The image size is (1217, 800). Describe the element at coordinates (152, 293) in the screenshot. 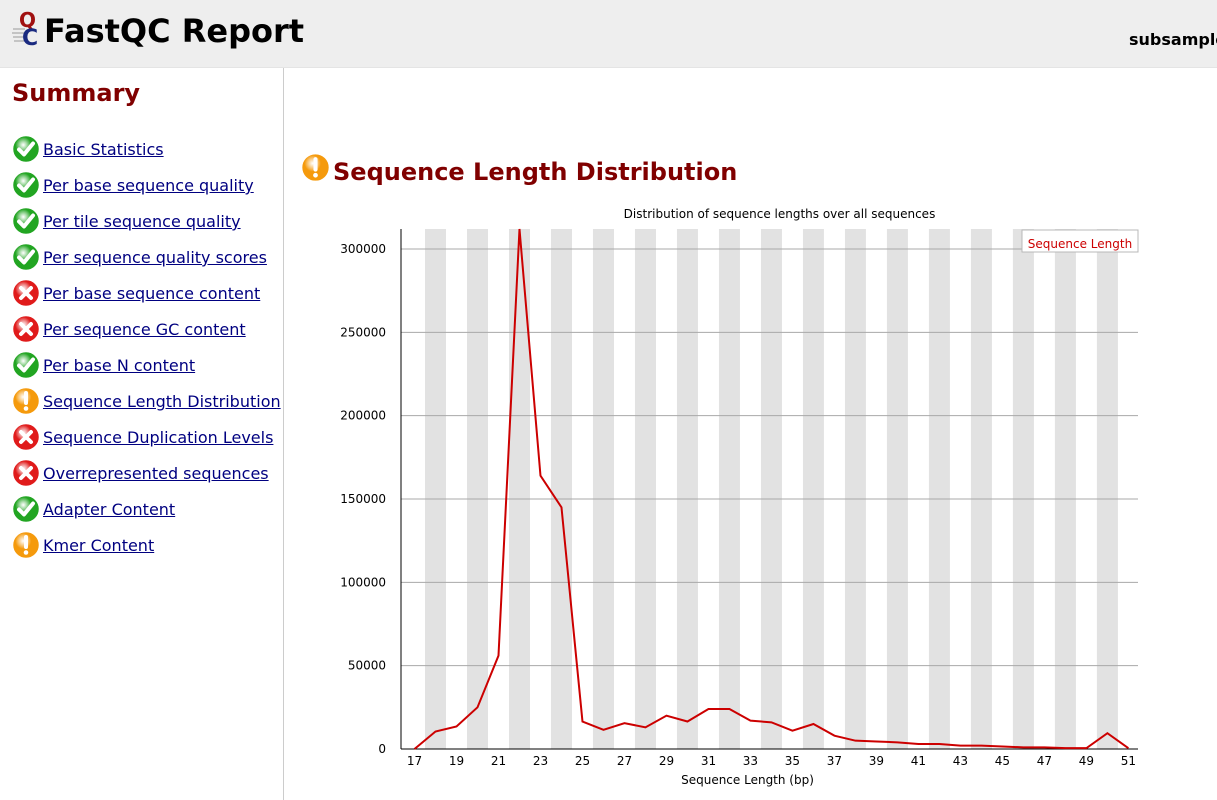

I see `module-link: Per base sequence content` at that location.